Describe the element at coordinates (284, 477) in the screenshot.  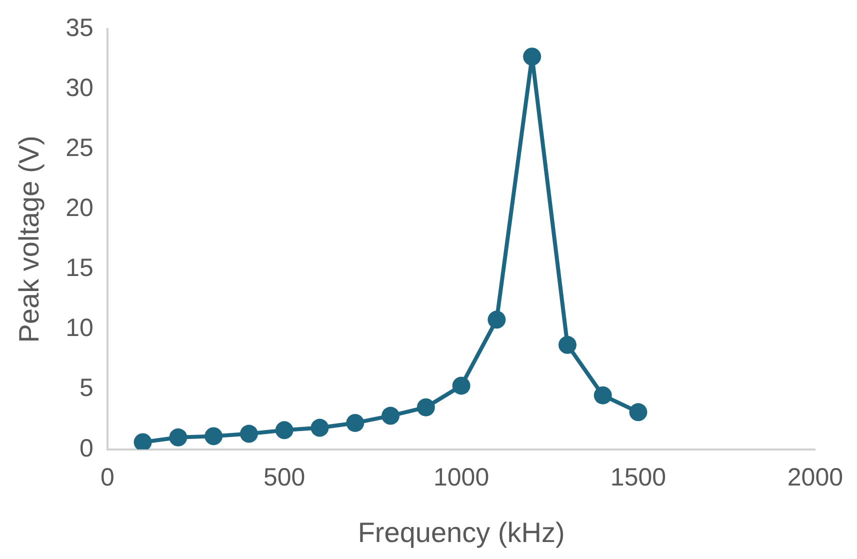
I see `x-tick-label: 500` at that location.